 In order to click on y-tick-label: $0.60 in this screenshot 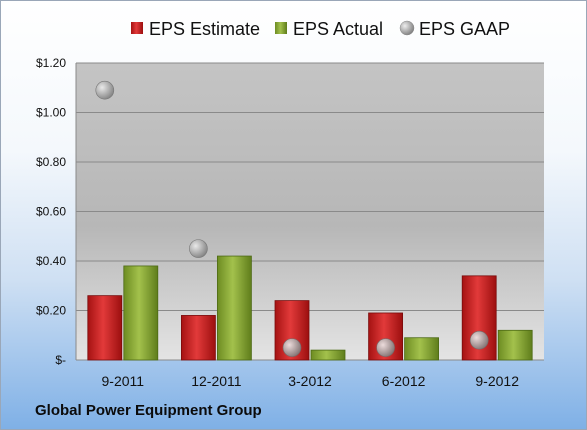, I will do `click(51, 212)`.